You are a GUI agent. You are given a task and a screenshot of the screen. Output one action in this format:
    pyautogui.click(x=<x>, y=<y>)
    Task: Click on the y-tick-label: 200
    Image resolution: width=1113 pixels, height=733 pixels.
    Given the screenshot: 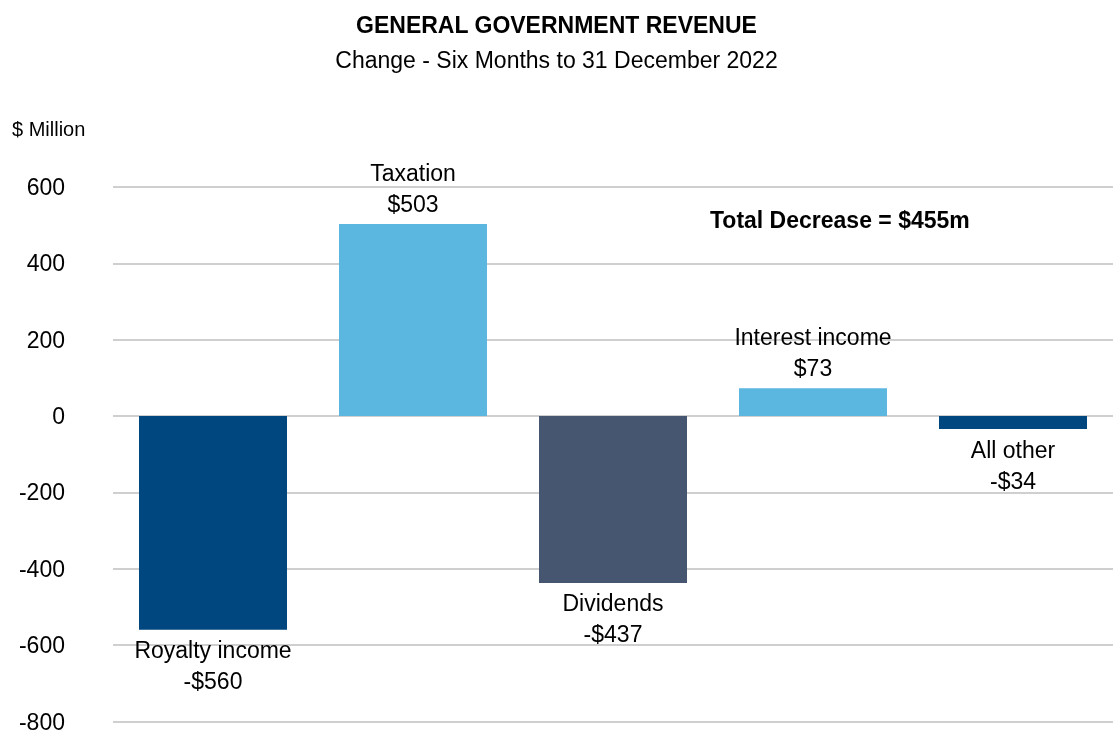 What is the action you would take?
    pyautogui.click(x=45, y=339)
    